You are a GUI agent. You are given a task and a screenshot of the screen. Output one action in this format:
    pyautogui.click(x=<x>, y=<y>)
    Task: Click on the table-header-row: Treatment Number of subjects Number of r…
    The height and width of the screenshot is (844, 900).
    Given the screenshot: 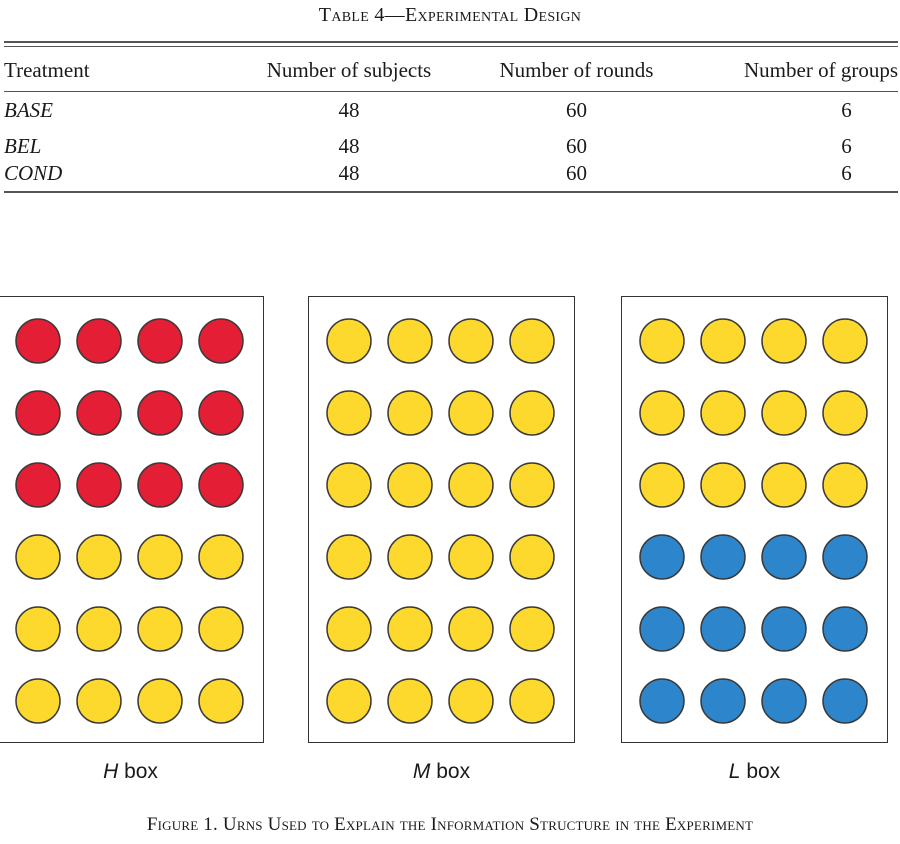 What is the action you would take?
    pyautogui.click(x=451, y=70)
    